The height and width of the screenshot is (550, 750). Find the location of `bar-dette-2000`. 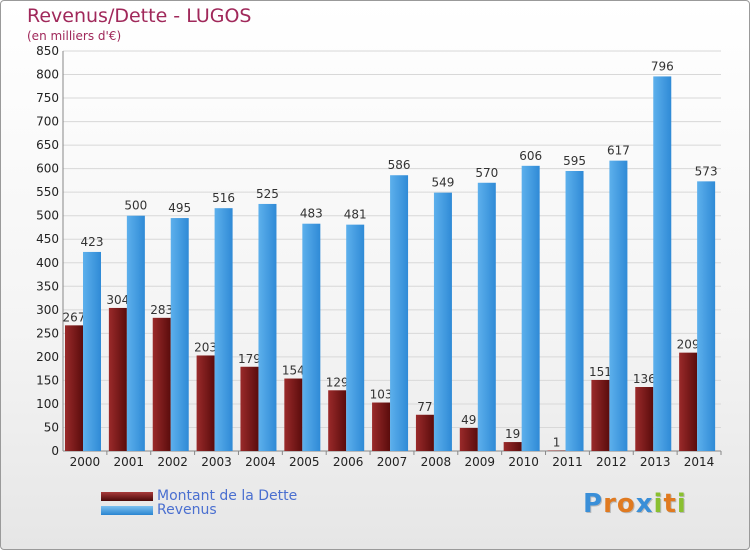

bar-dette-2000 is located at coordinates (74, 388).